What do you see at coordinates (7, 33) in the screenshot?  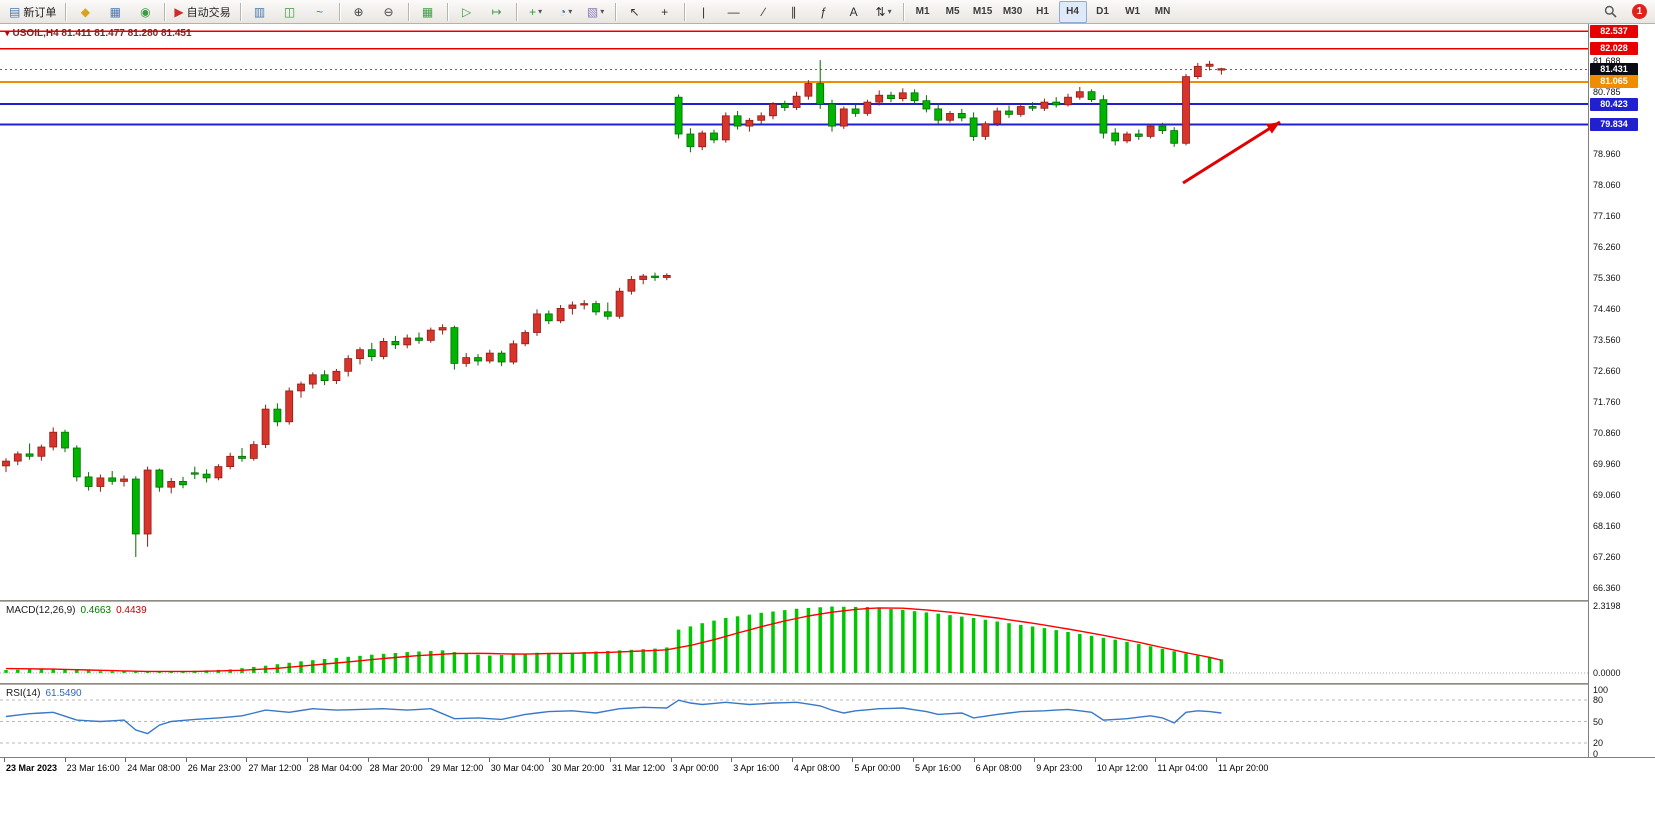 I see `symbol-marker-icon: ▾` at bounding box center [7, 33].